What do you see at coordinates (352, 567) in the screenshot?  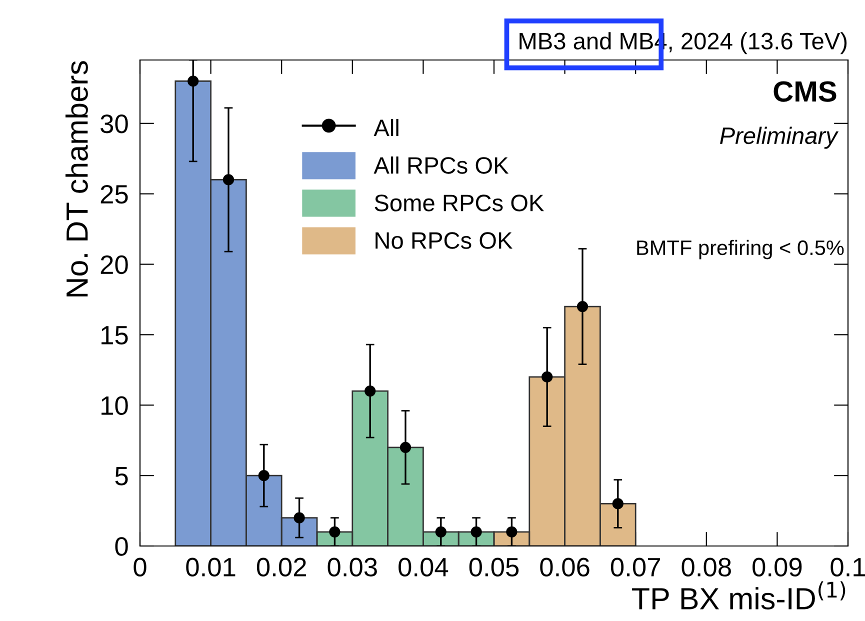 I see `x-tick-label: 0.03` at bounding box center [352, 567].